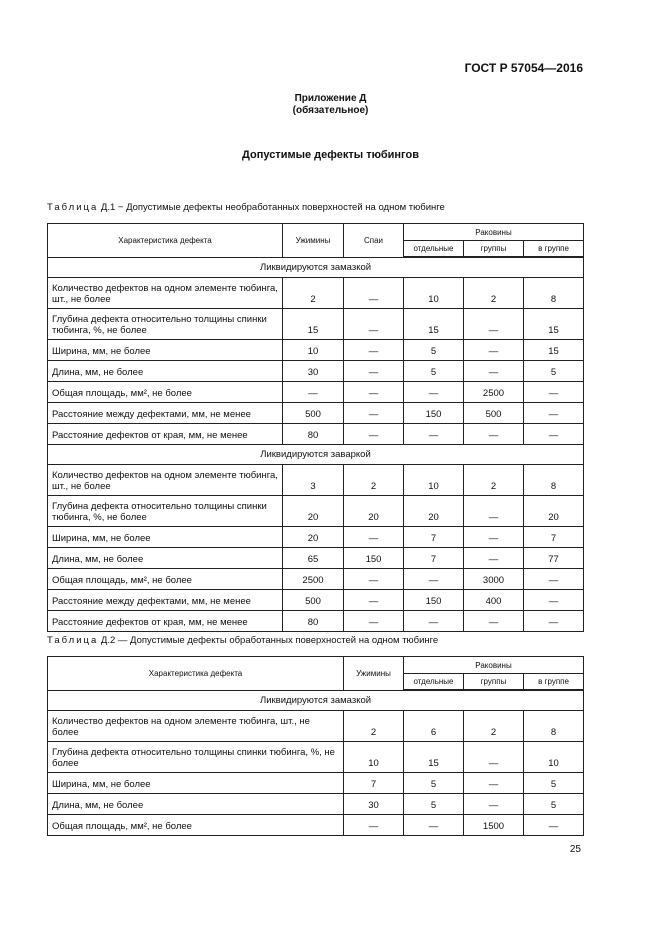  I want to click on row-label: Общая площадь, мм², не более, so click(165, 392).